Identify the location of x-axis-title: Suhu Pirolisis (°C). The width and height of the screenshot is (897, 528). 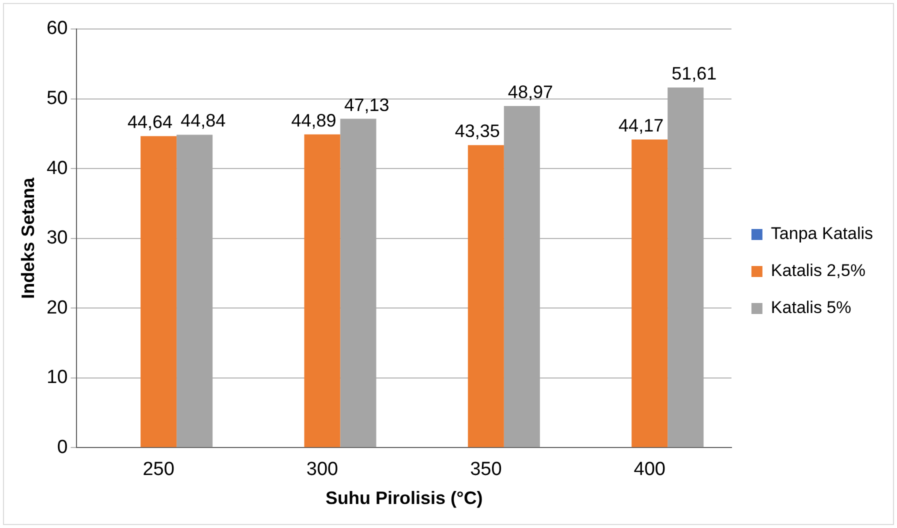
(404, 498).